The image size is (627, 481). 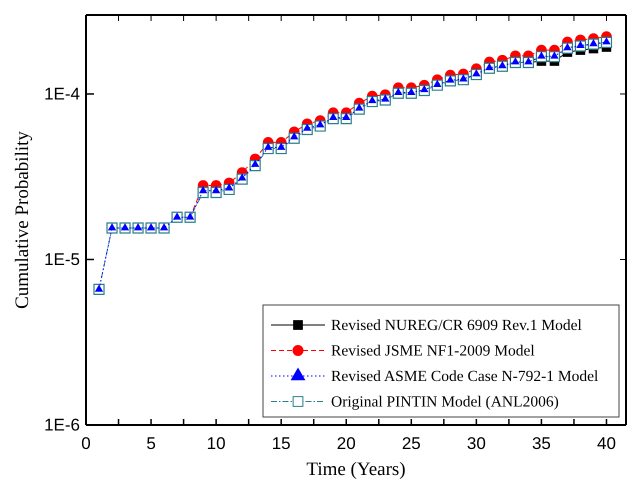 What do you see at coordinates (445, 402) in the screenshot?
I see `legend-label: Original PINTIN Model (ANL2006)` at bounding box center [445, 402].